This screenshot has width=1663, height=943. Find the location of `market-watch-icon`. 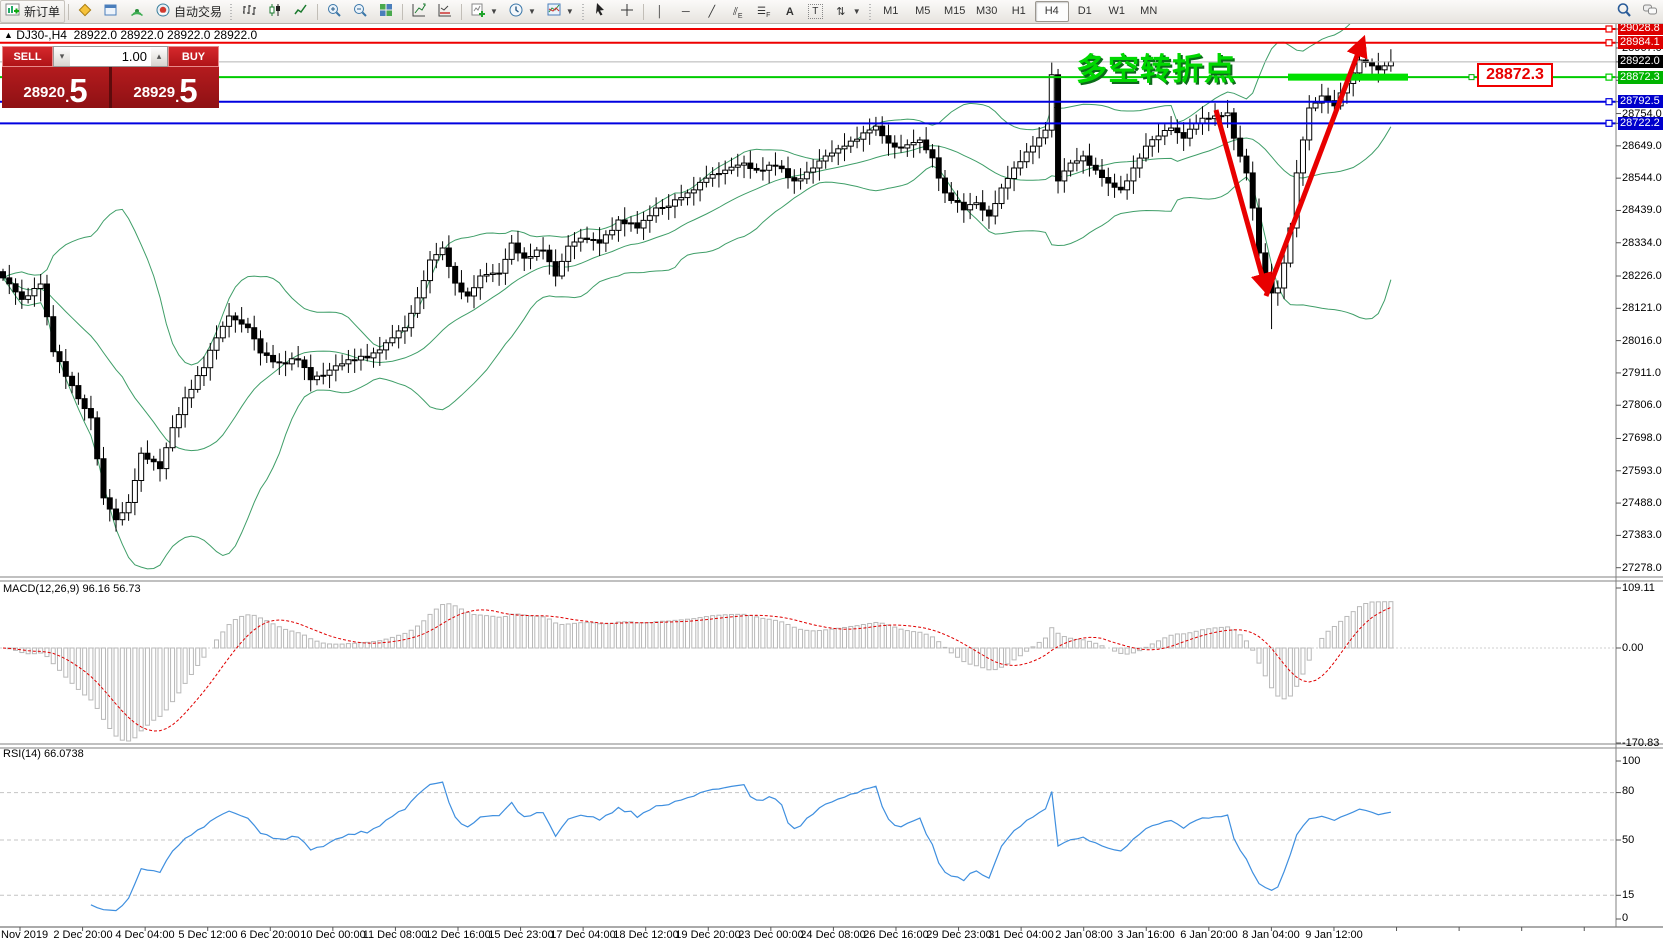

market-watch-icon is located at coordinates (85, 11).